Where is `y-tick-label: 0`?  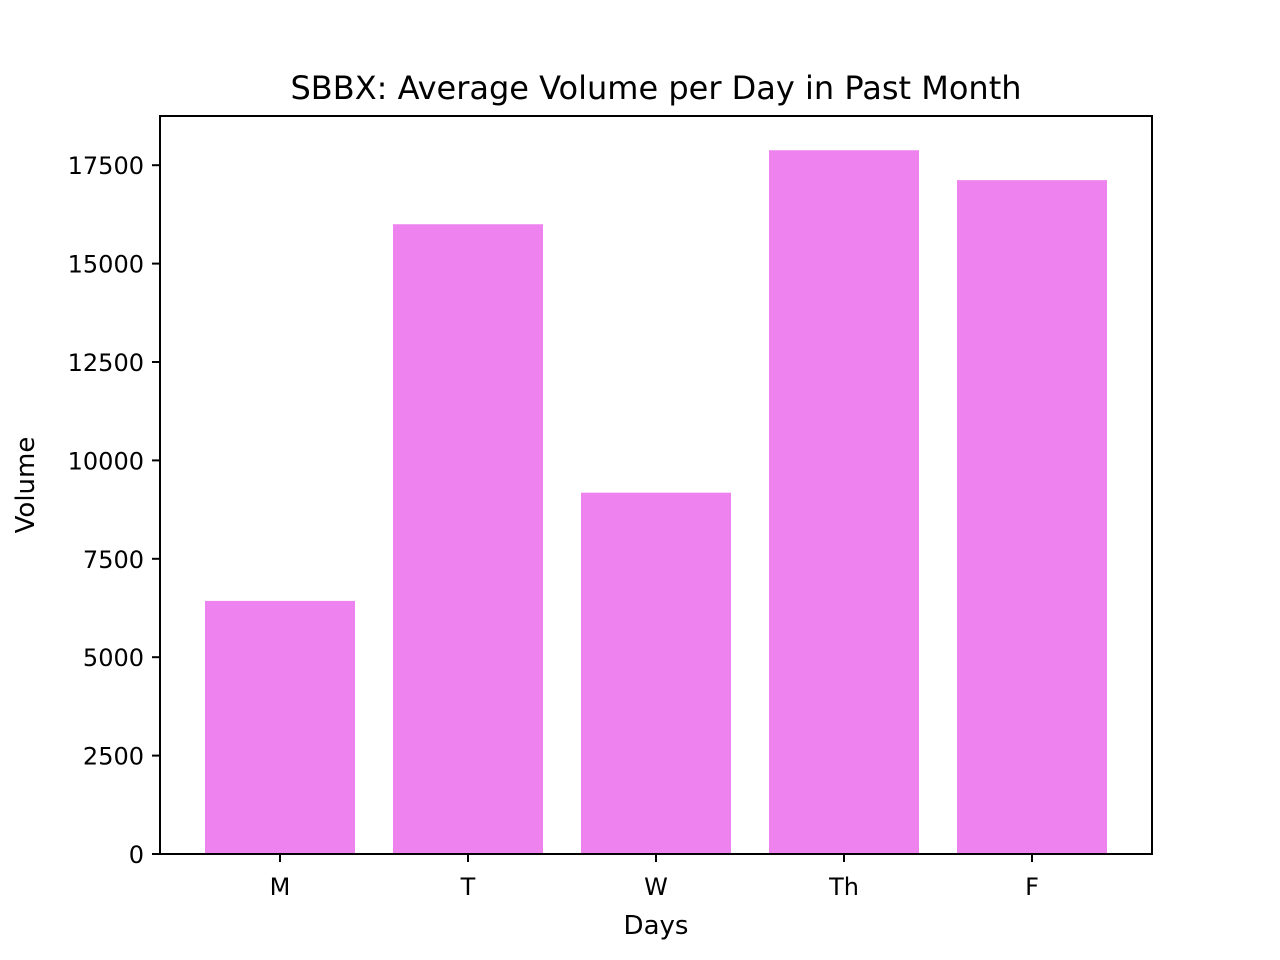
y-tick-label: 0 is located at coordinates (136, 855).